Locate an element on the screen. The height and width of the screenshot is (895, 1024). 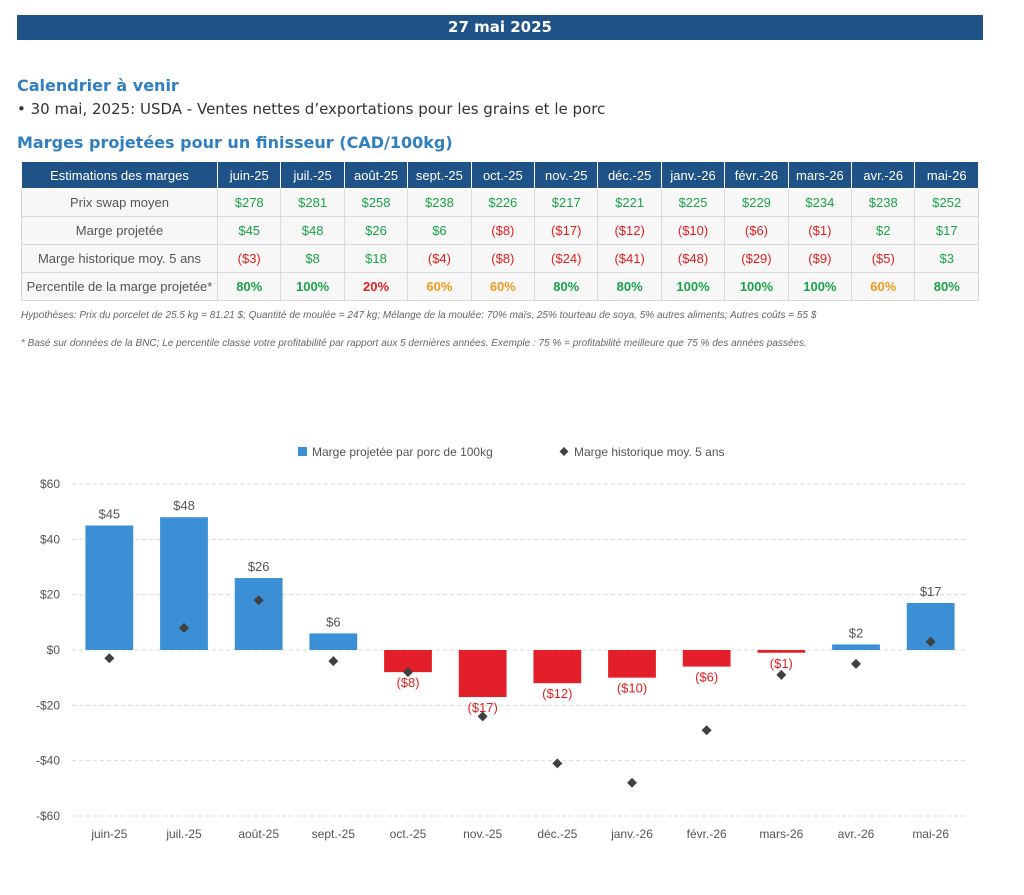
x-tick-label: mars-26 is located at coordinates (781, 834).